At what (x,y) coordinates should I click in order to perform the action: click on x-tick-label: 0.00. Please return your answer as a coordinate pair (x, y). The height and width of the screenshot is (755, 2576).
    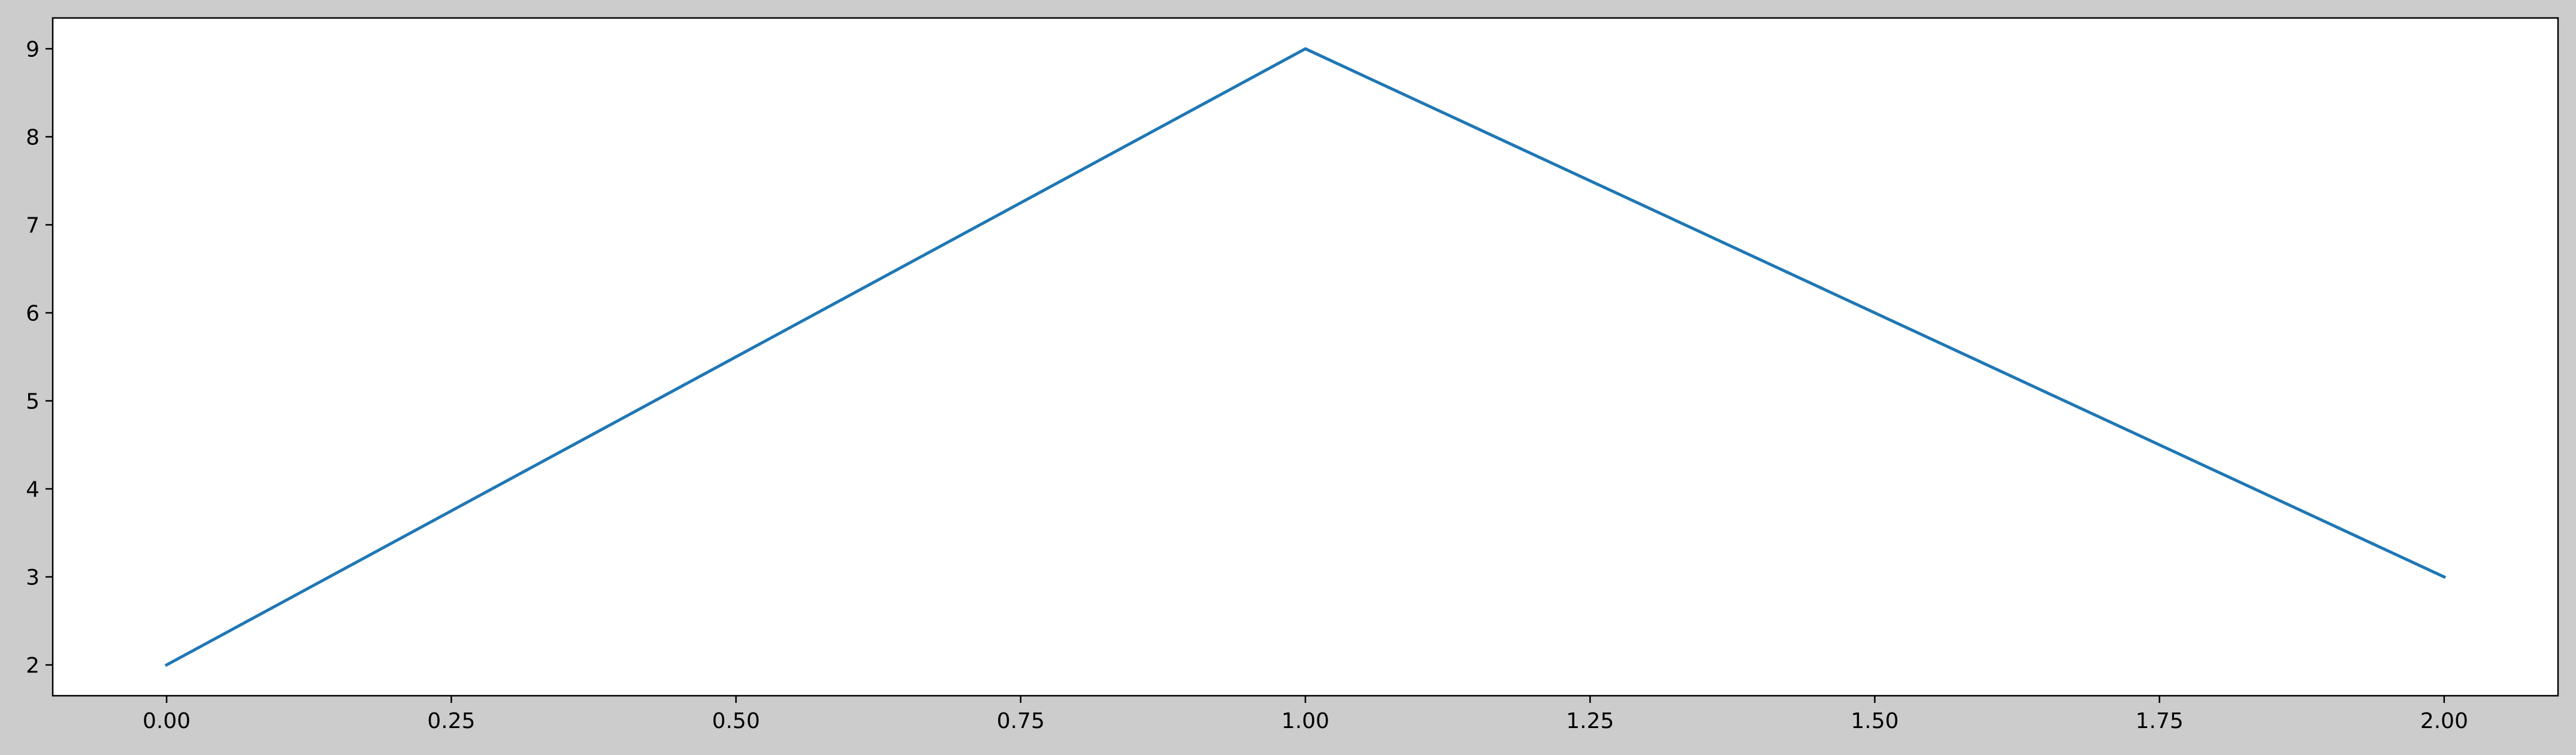
    Looking at the image, I should click on (167, 721).